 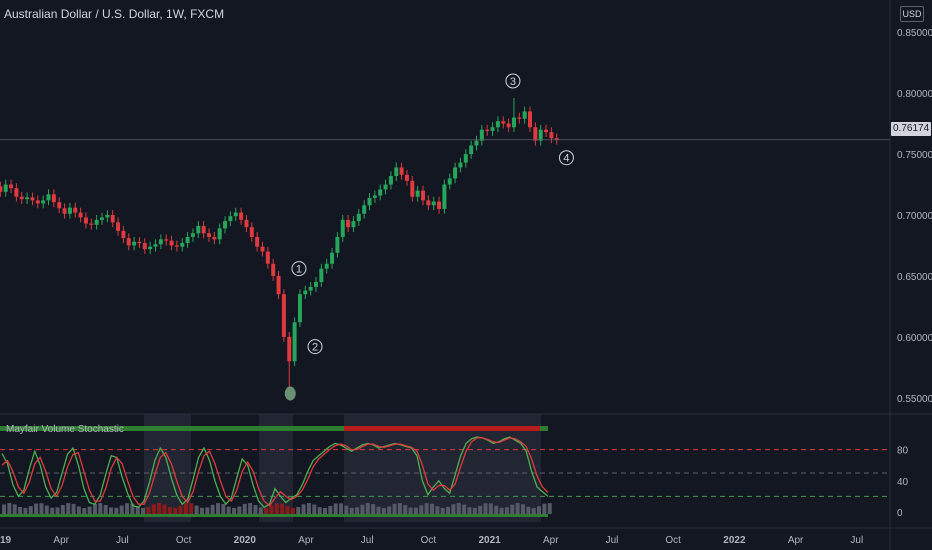 I want to click on indicator-top-bar, so click(x=442, y=428).